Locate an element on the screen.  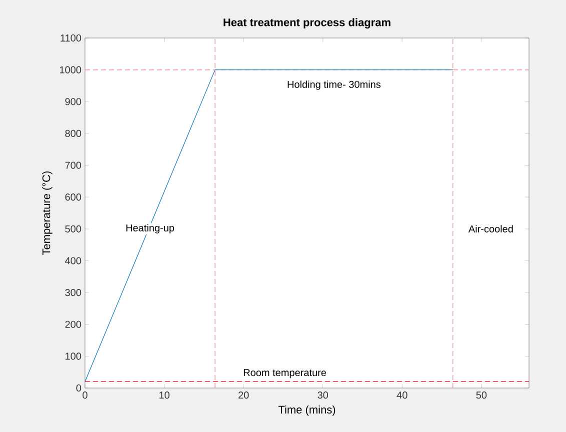
y-axis-title: Temperature (°C) is located at coordinates (47, 213).